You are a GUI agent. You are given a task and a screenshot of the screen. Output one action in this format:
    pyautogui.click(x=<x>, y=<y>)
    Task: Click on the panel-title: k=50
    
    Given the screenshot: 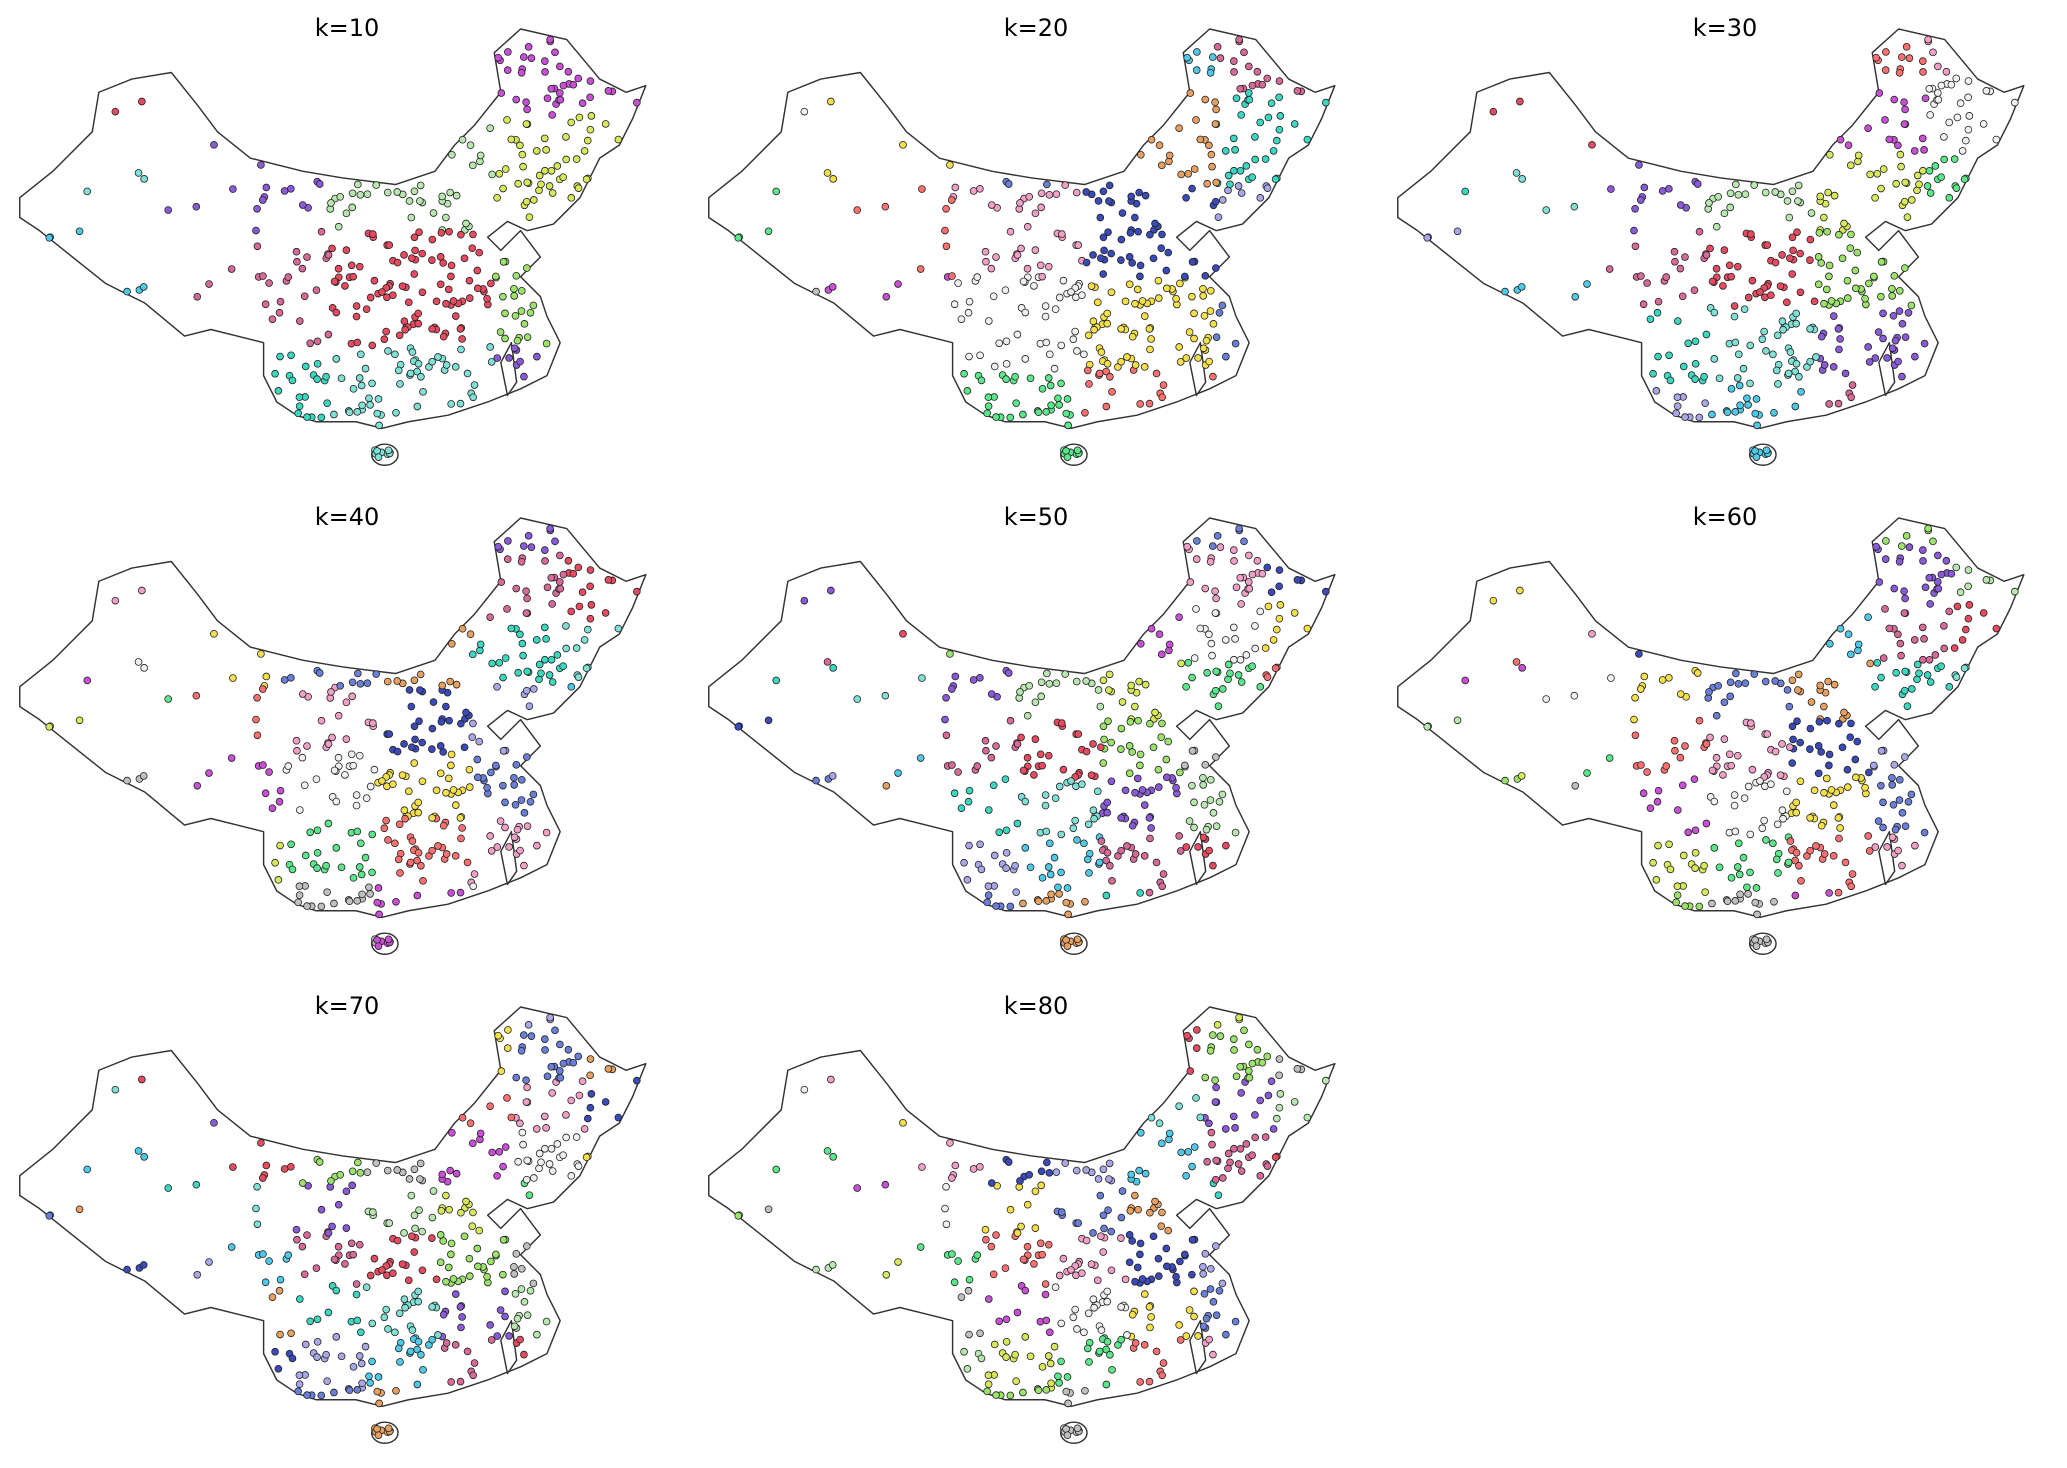 What is the action you would take?
    pyautogui.click(x=1036, y=517)
    